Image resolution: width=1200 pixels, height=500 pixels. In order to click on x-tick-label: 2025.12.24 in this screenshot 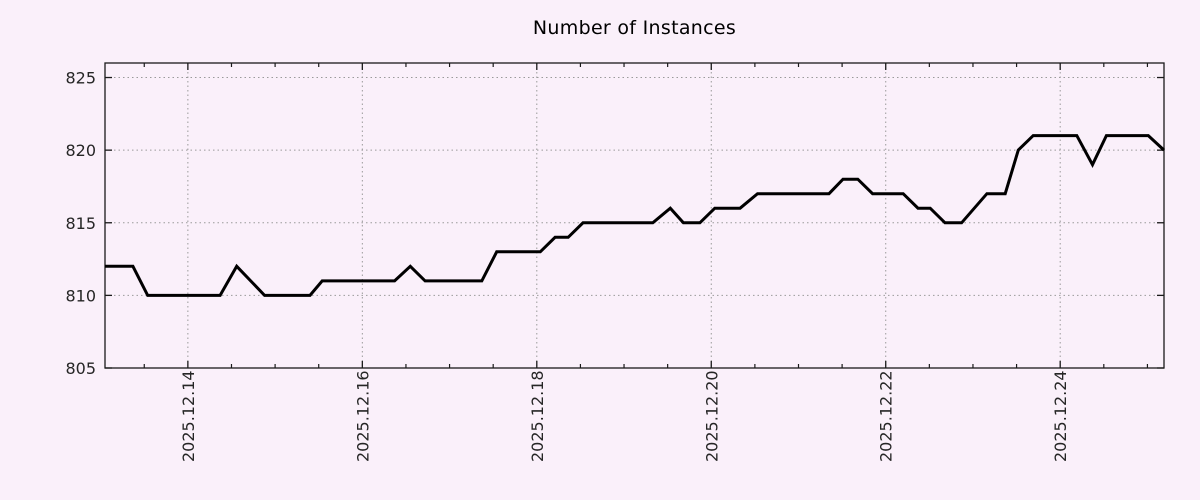, I will do `click(1060, 416)`.